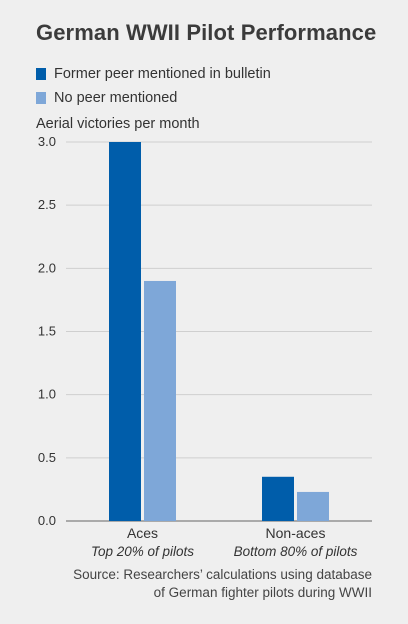 The image size is (408, 624). I want to click on y-tick-label: 1.0, so click(47, 394).